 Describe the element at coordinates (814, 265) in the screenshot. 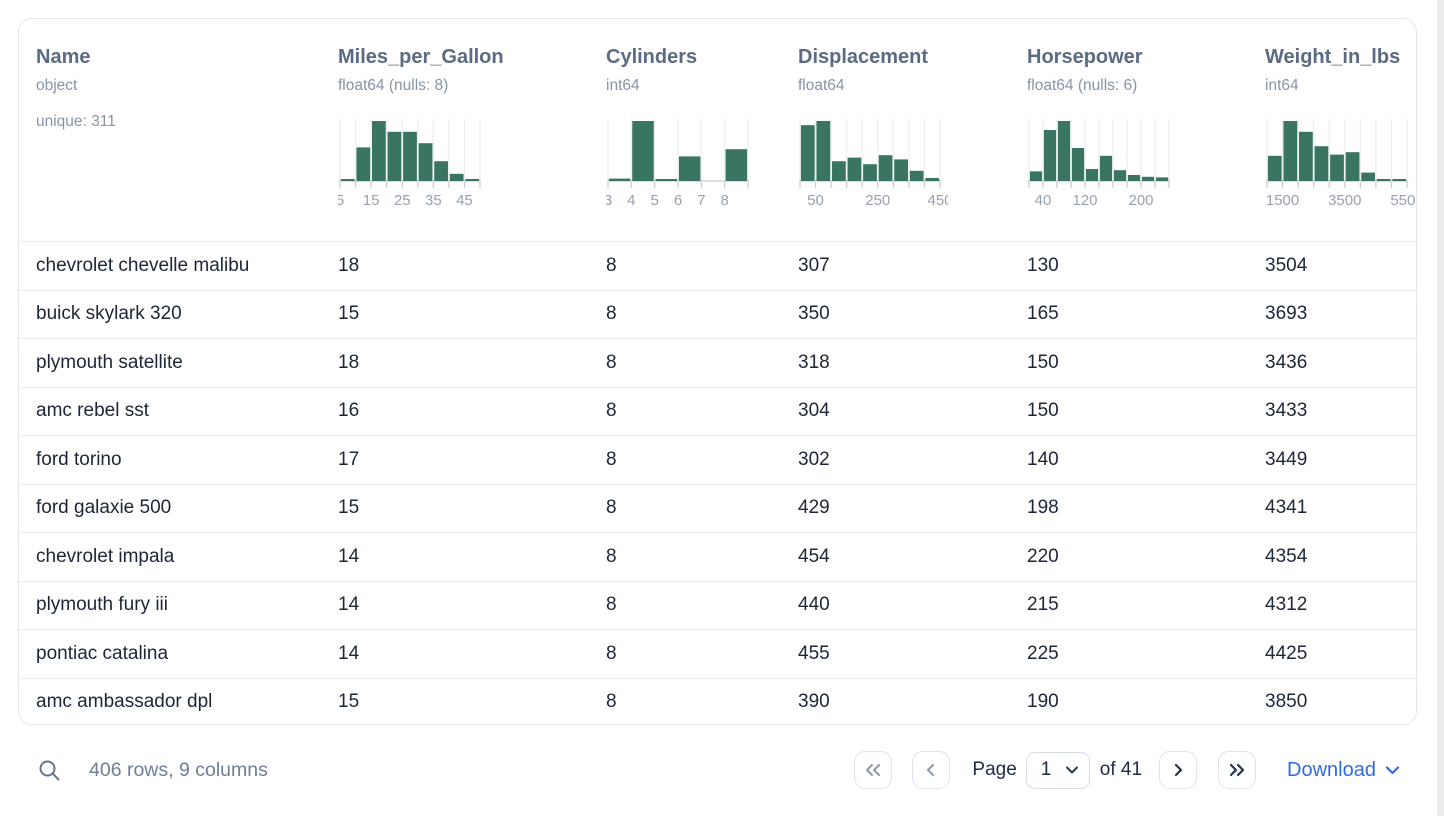

I see `table-cell: 307` at that location.